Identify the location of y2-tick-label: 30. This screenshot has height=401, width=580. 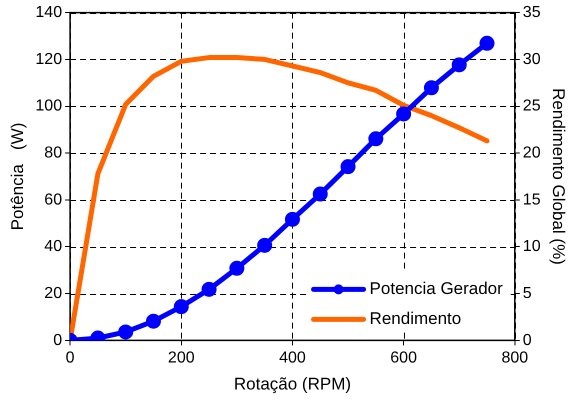
(531, 59).